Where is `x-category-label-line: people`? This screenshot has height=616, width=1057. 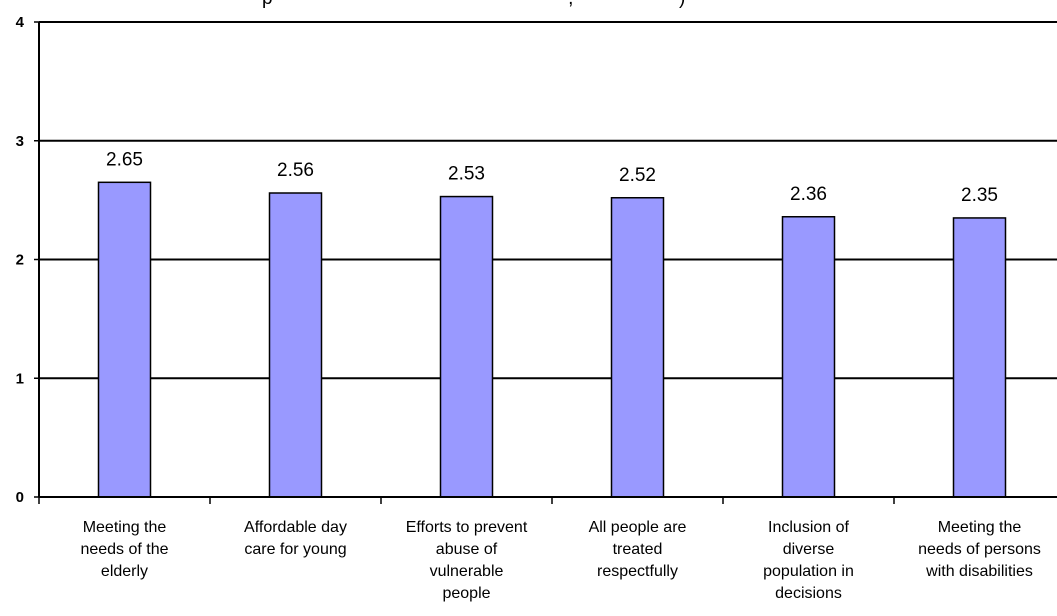 x-category-label-line: people is located at coordinates (466, 593).